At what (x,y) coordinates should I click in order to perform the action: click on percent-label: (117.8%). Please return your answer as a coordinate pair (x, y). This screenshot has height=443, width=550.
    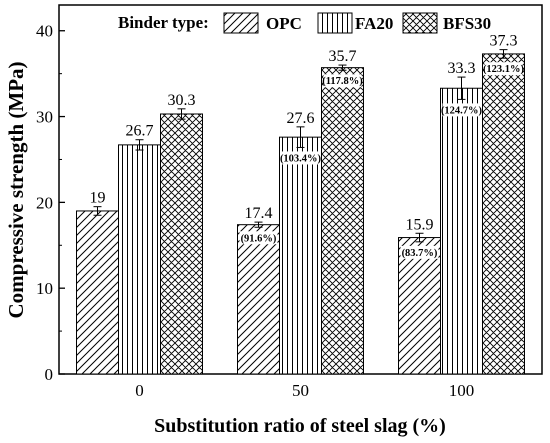
    Looking at the image, I should click on (342, 81).